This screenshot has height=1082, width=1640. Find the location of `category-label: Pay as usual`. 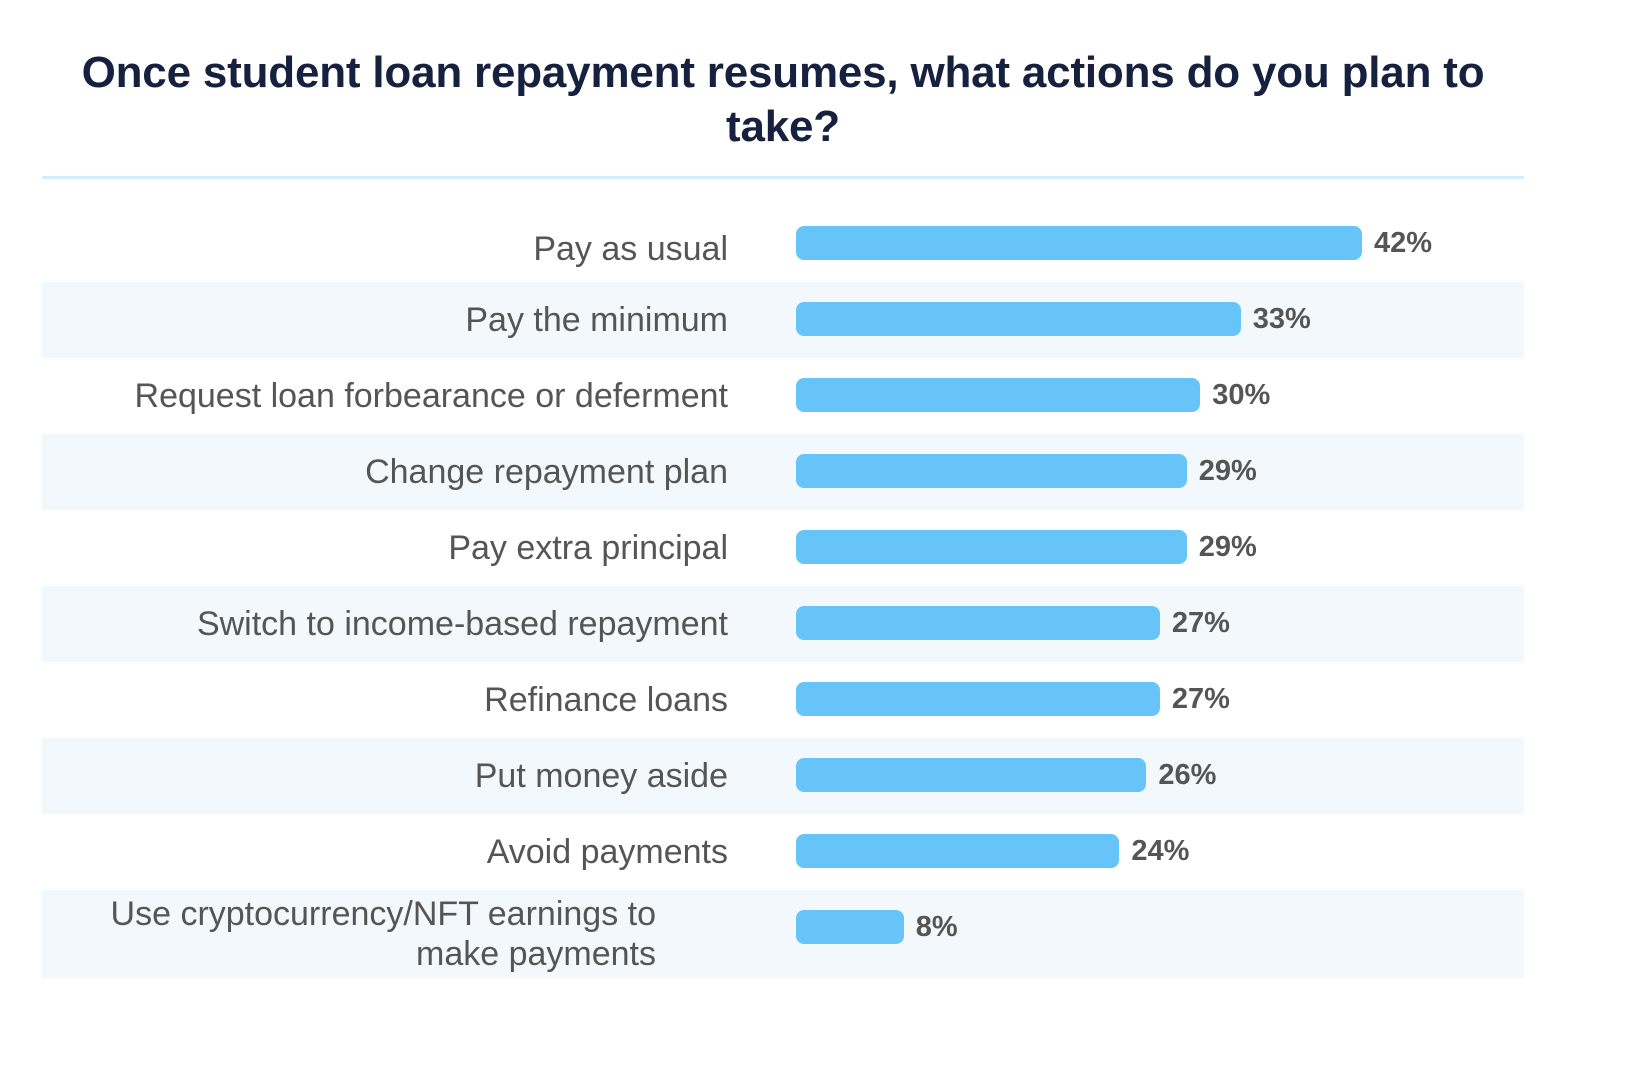

category-label: Pay as usual is located at coordinates (630, 249).